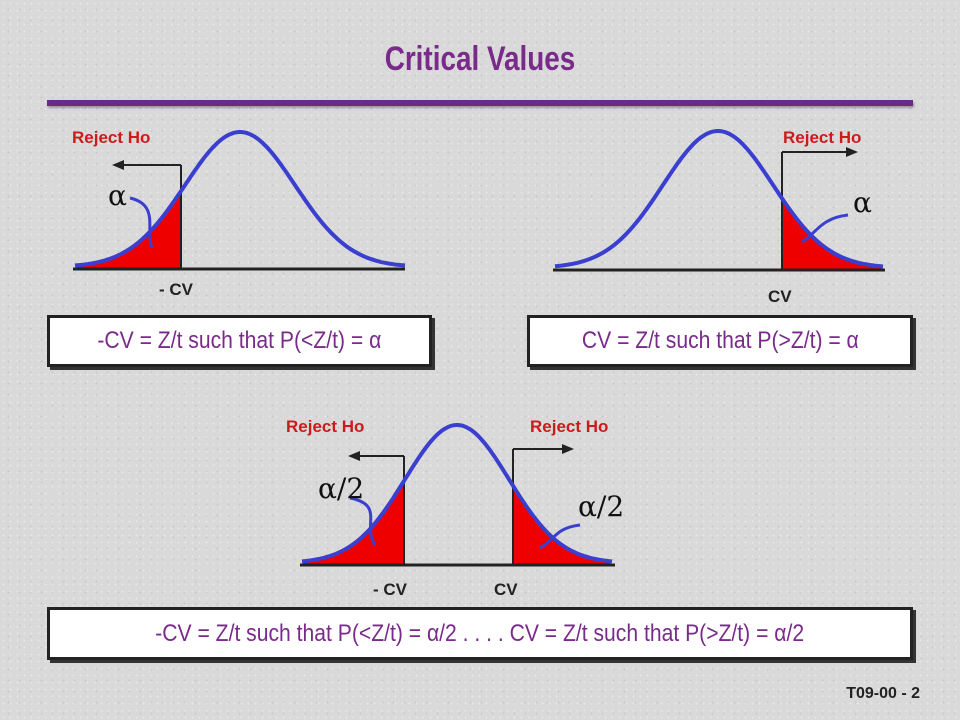  I want to click on right-tail-diagram: Reject Ho CV α, so click(719, 217).